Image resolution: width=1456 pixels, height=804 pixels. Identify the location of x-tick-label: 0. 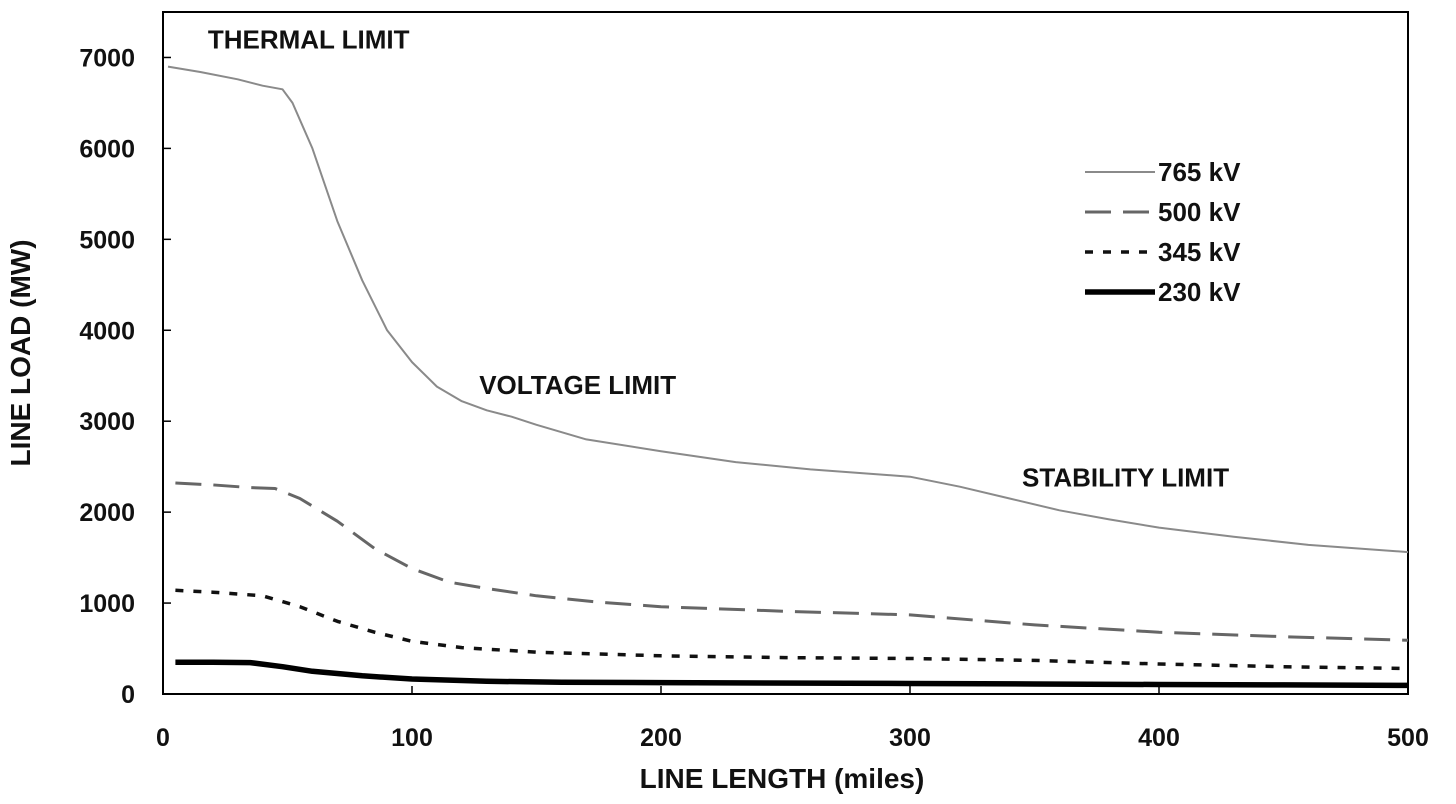
(163, 738).